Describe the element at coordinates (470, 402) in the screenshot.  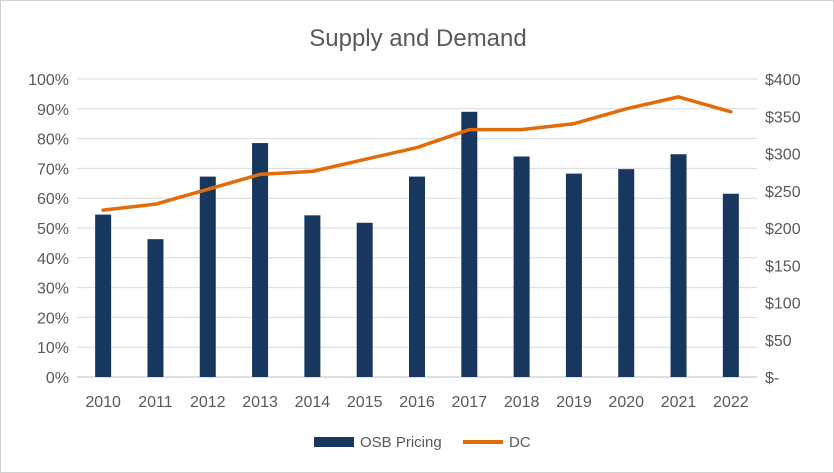
I see `x-tick-label: 2017` at that location.